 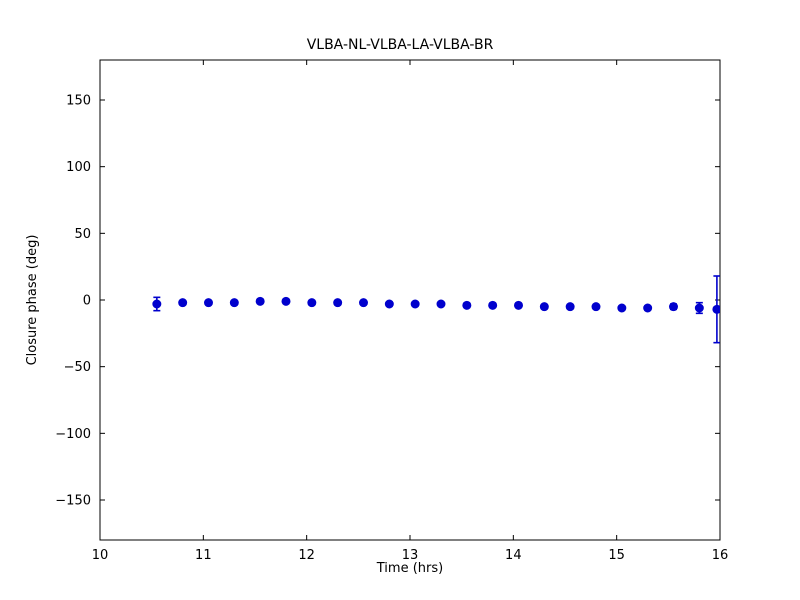 What do you see at coordinates (616, 555) in the screenshot?
I see `x-tick-label: 15` at bounding box center [616, 555].